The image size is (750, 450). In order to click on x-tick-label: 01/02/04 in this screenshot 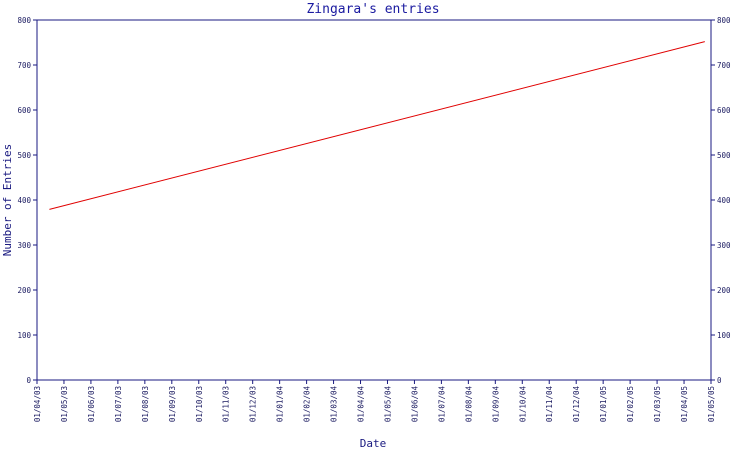, I will do `click(307, 404)`.